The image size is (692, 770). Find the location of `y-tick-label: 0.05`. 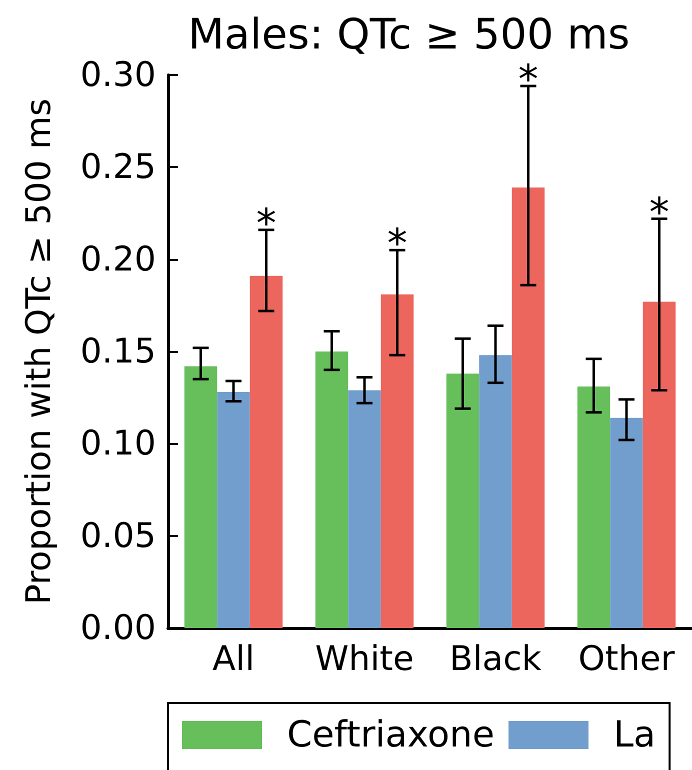

y-tick-label: 0.05 is located at coordinates (118, 536).